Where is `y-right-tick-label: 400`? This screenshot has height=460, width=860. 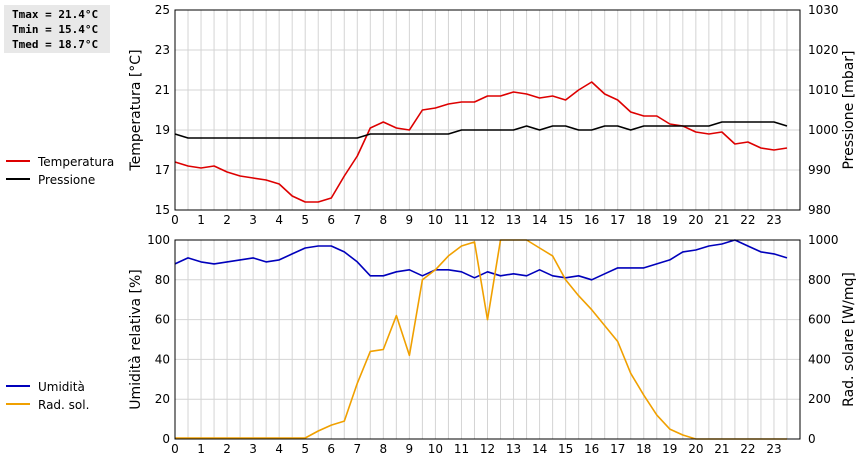 y-right-tick-label: 400 is located at coordinates (819, 359).